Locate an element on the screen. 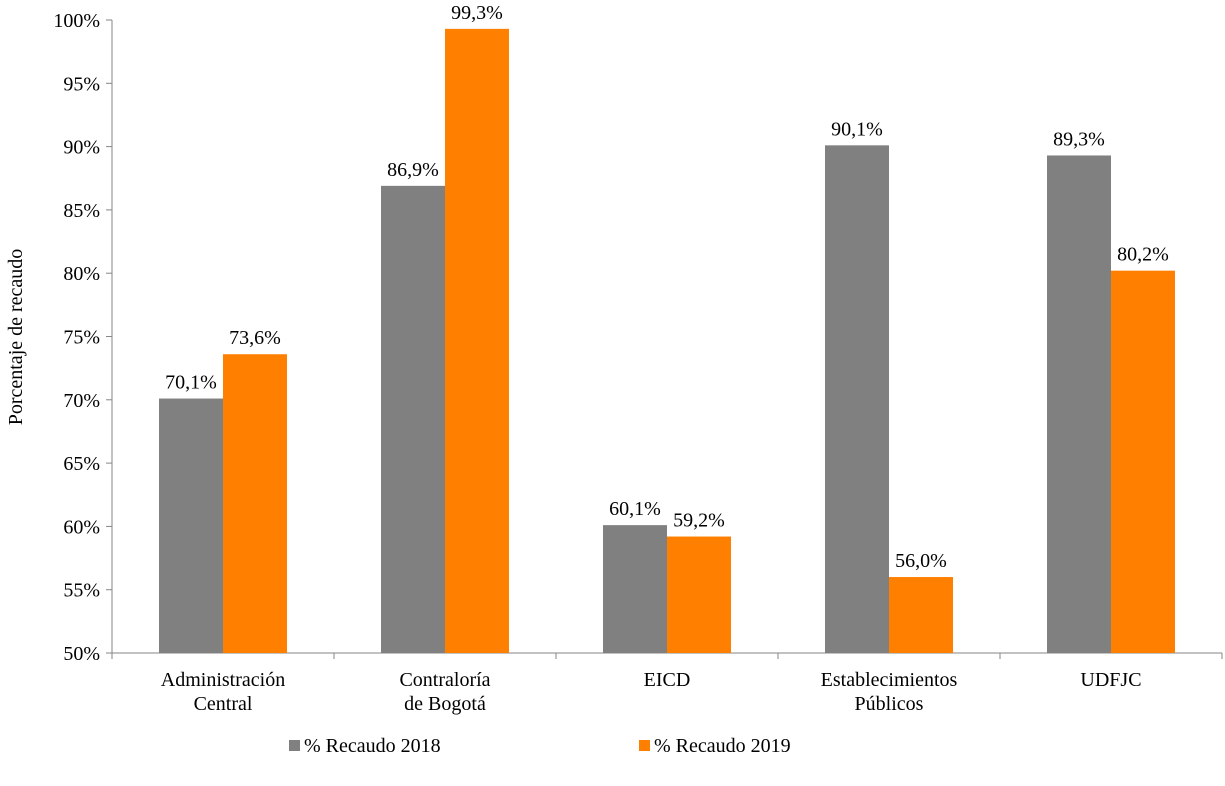  y-tick-label: 100% is located at coordinates (76, 21).